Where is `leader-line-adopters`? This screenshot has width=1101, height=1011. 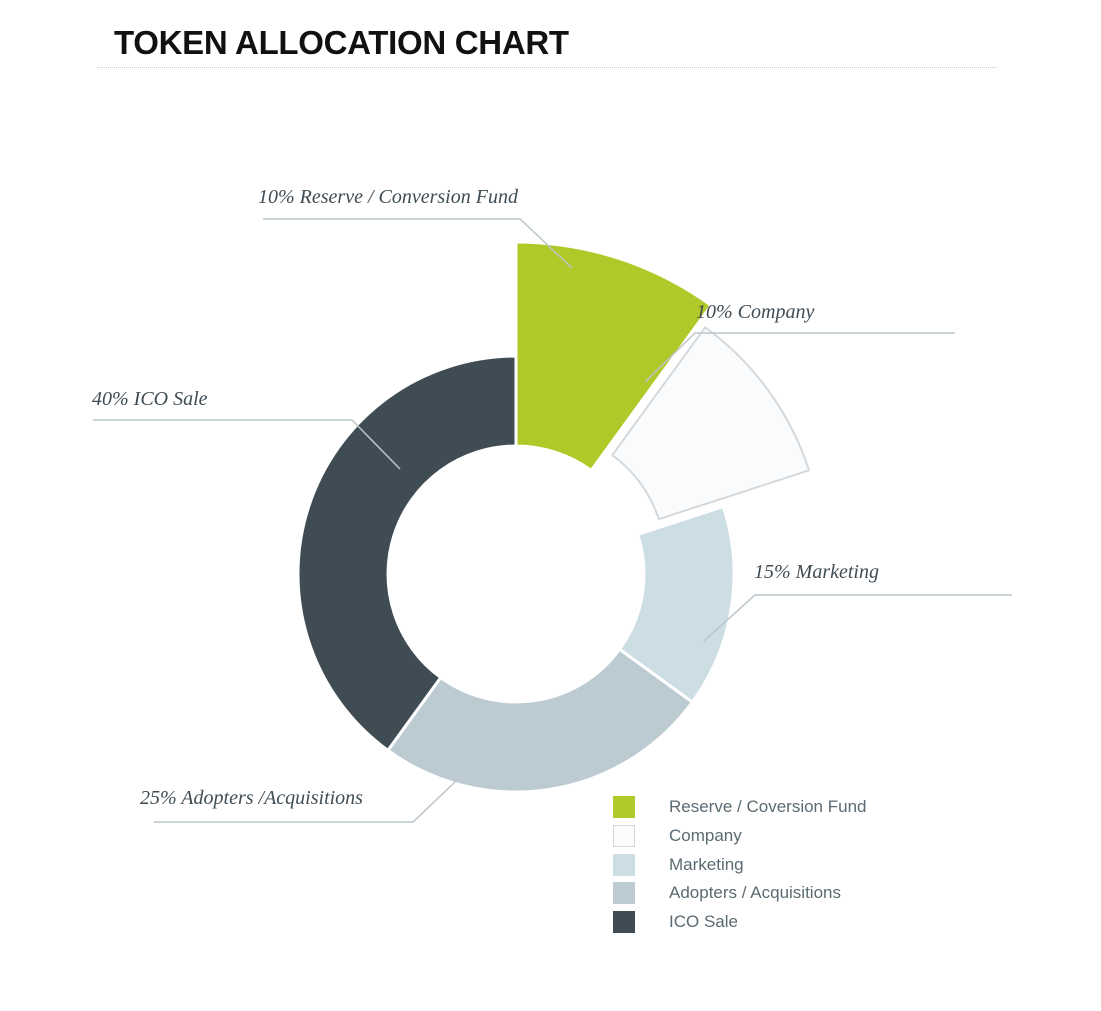
leader-line-adopters is located at coordinates (305, 801).